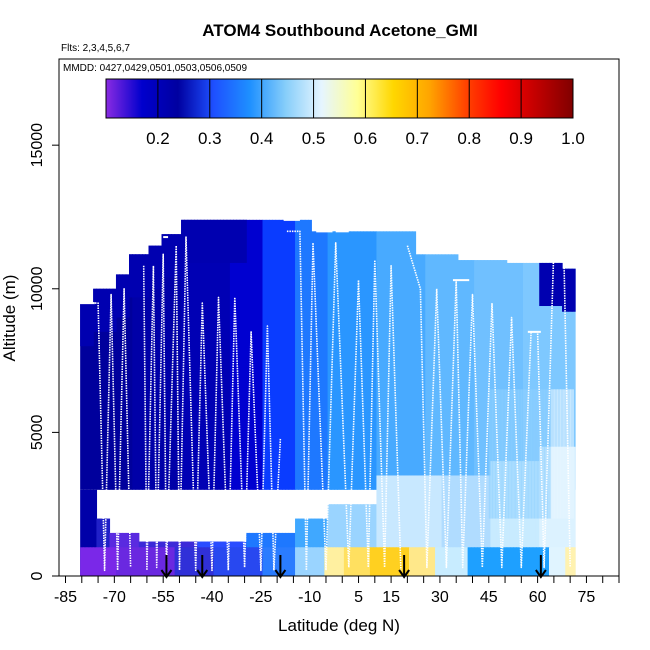 The width and height of the screenshot is (650, 650). What do you see at coordinates (339, 30) in the screenshot?
I see `chart-title: ATOM4 Southbound Acetone_GMI` at bounding box center [339, 30].